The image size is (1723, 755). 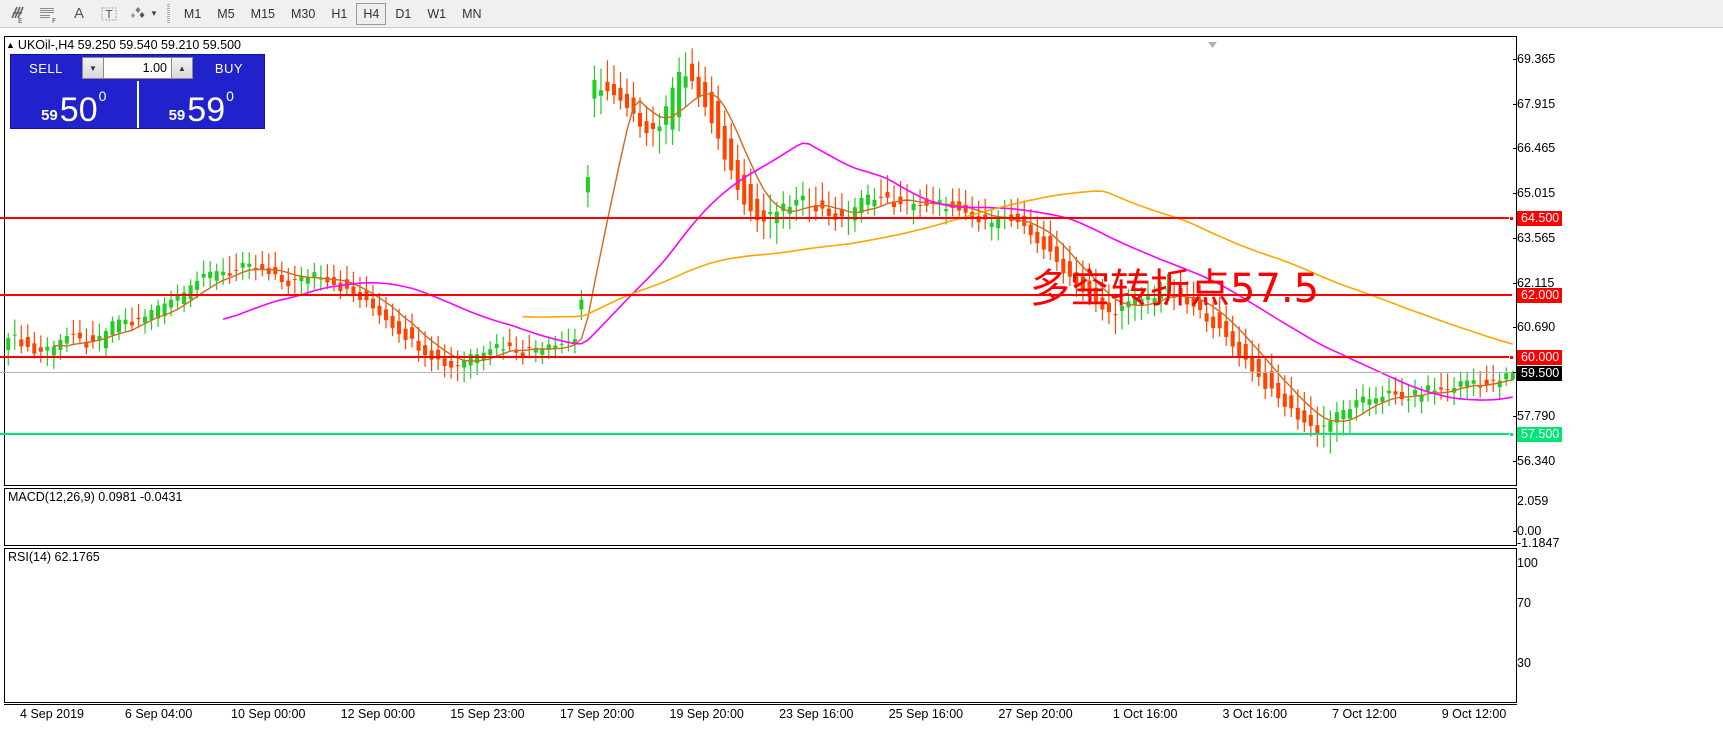 I want to click on octp-controls-row: SELL ▼ 1.00 ▲ BUY, so click(x=137, y=68).